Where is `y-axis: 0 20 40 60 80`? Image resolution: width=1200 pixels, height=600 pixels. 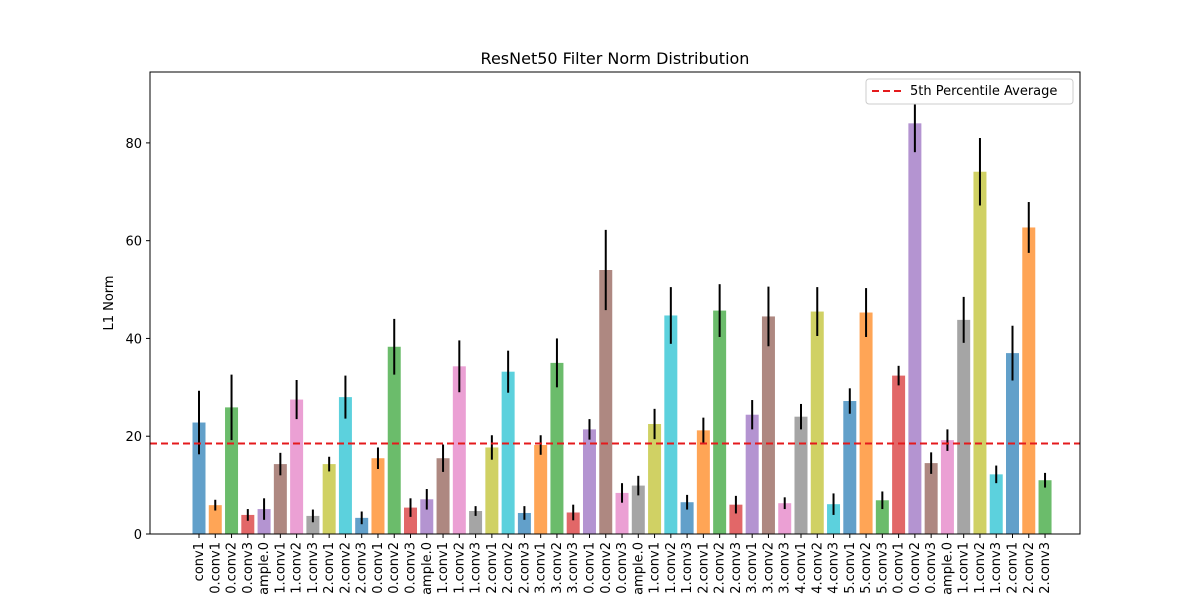
y-axis: 0 20 40 60 80 is located at coordinates (137, 340).